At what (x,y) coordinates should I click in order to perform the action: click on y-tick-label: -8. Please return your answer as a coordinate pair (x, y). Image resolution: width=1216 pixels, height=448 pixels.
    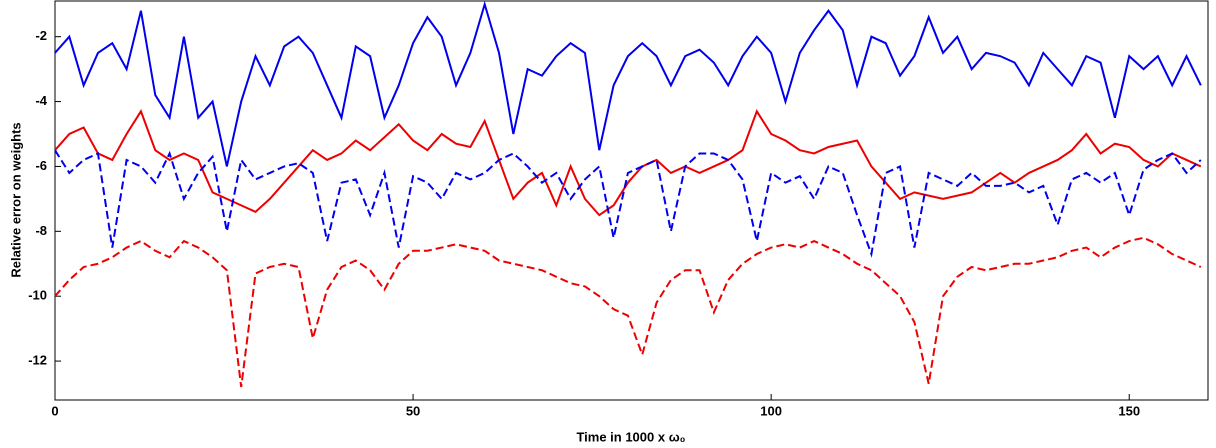
    Looking at the image, I should click on (41, 230).